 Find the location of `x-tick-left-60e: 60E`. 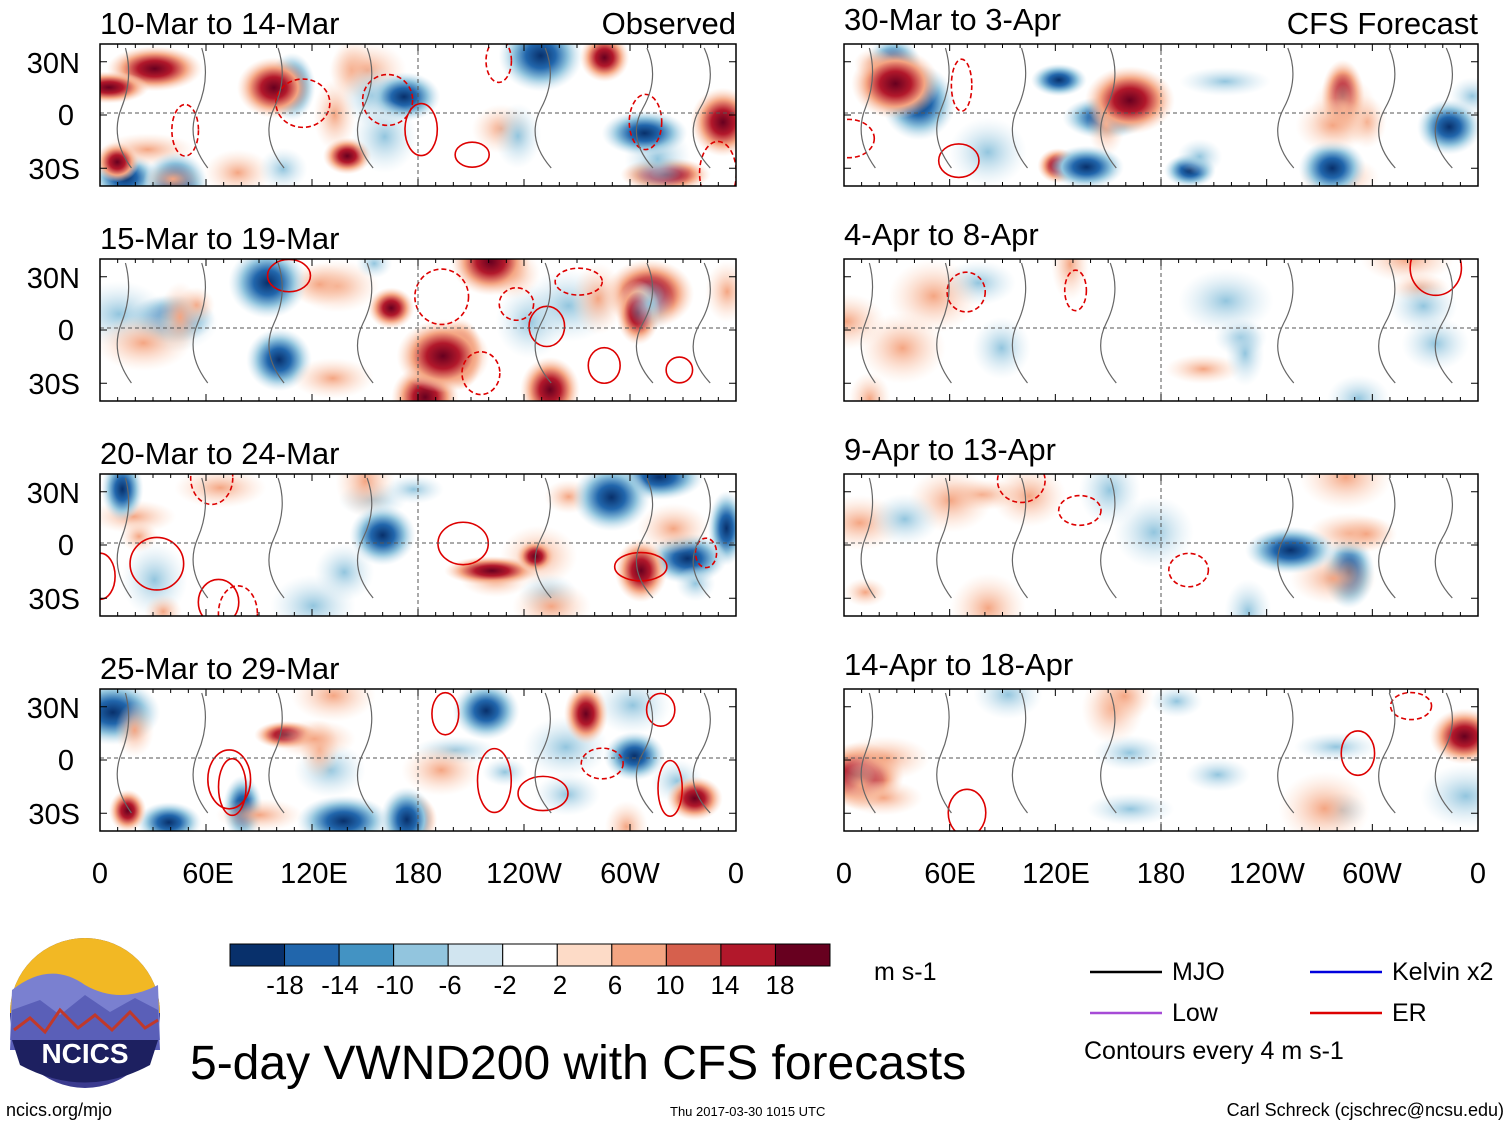

x-tick-left-60e: 60E is located at coordinates (208, 874).